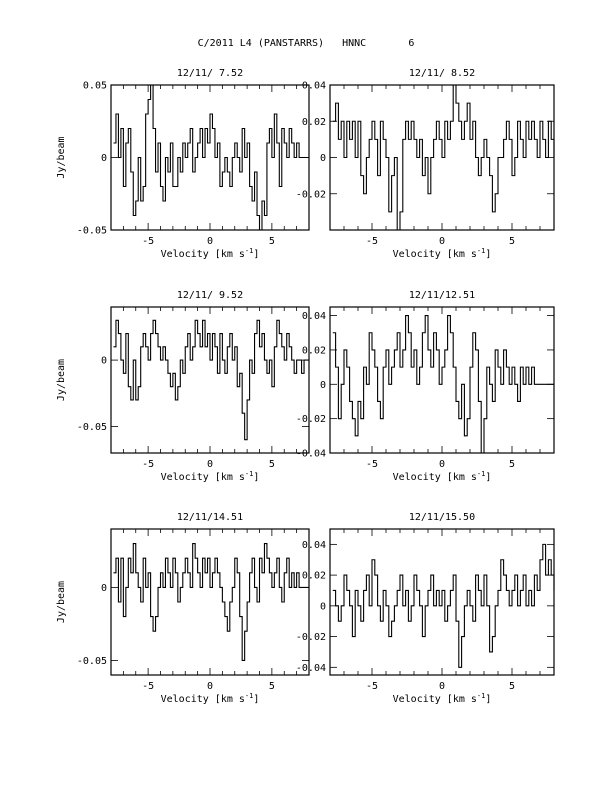  Describe the element at coordinates (442, 73) in the screenshot. I see `chart-title: 12/11/ 8.52` at that location.